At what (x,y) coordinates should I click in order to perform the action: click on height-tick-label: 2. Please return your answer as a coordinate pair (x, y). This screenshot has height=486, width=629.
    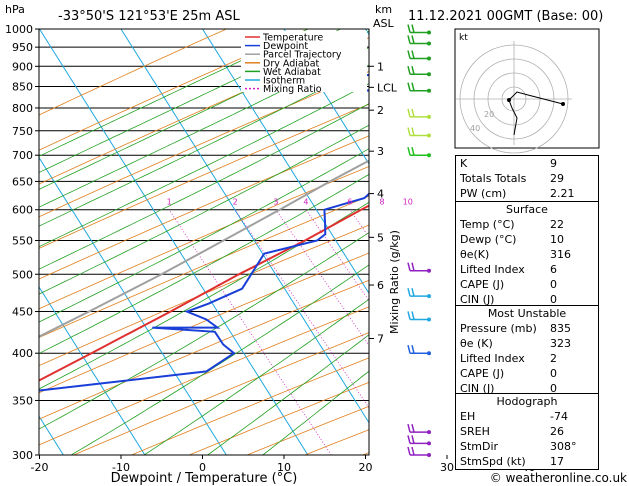
    Looking at the image, I should click on (380, 110).